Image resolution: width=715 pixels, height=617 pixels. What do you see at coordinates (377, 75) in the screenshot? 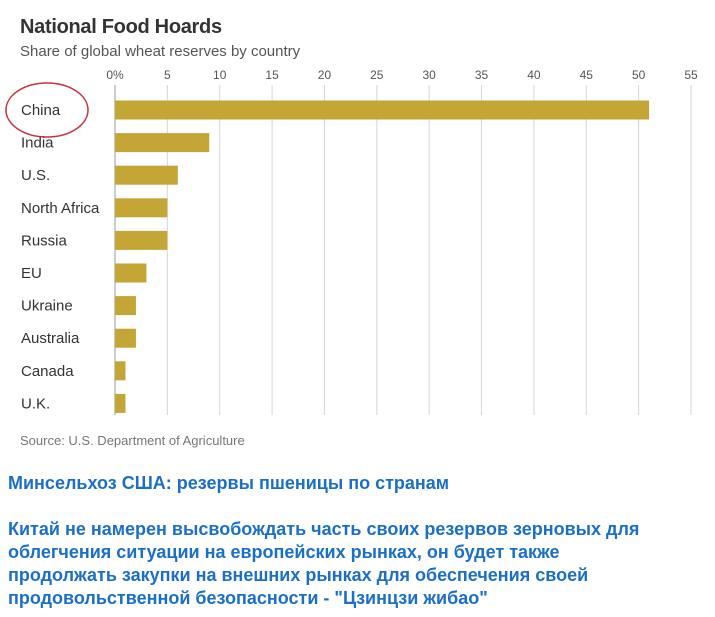
I see `tick-label: 25` at bounding box center [377, 75].